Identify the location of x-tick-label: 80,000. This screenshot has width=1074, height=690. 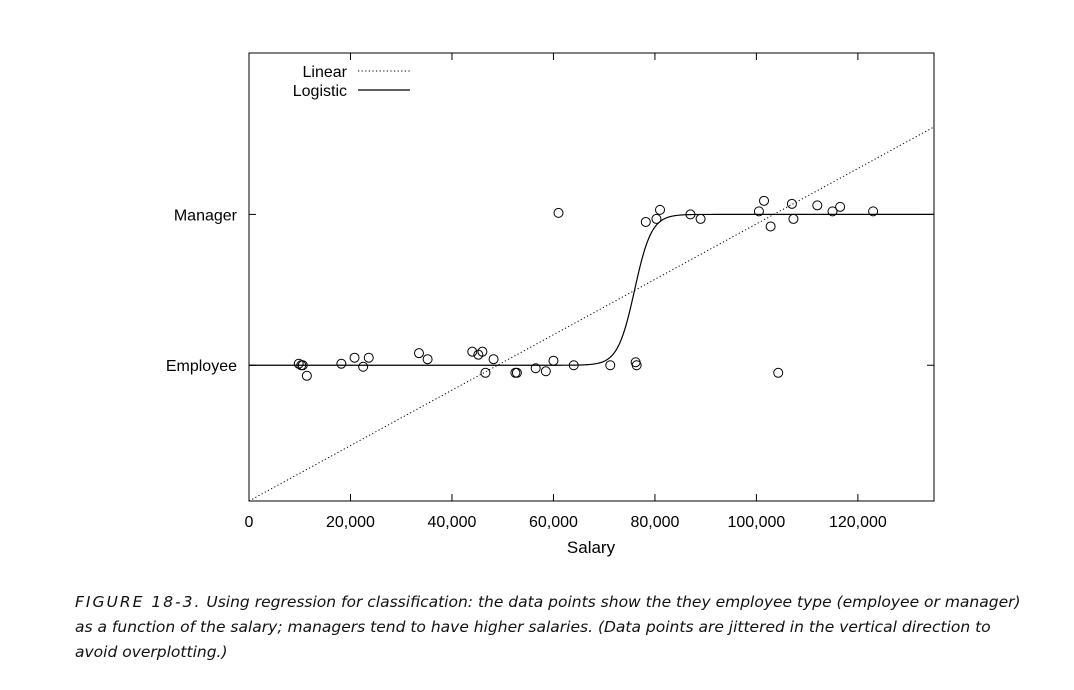
(654, 522).